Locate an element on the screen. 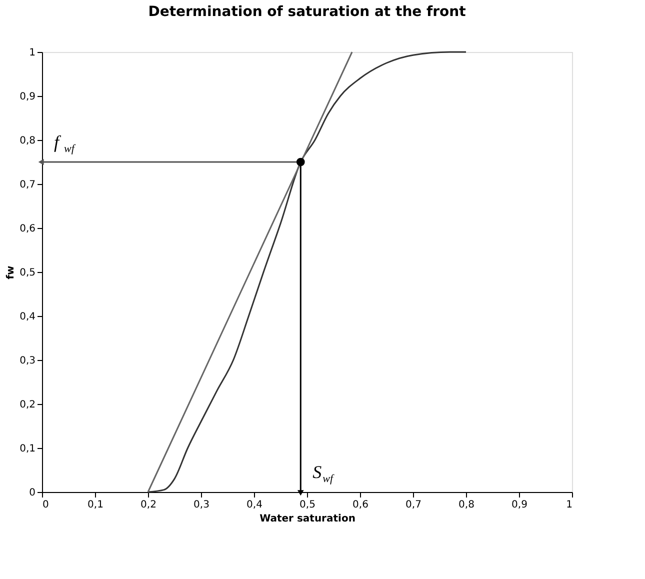 Image resolution: width=645 pixels, height=579 pixels. y-tick-label: 0,2 is located at coordinates (28, 405).